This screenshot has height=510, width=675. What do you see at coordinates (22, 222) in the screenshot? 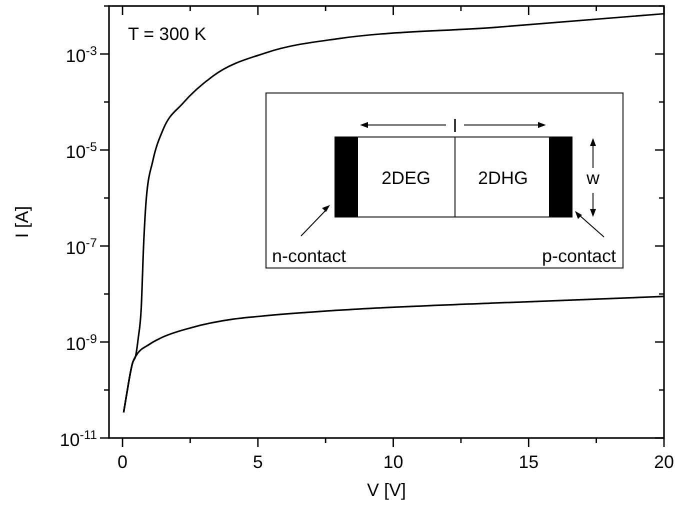
I see `y-axis-title: I [A]` at bounding box center [22, 222].